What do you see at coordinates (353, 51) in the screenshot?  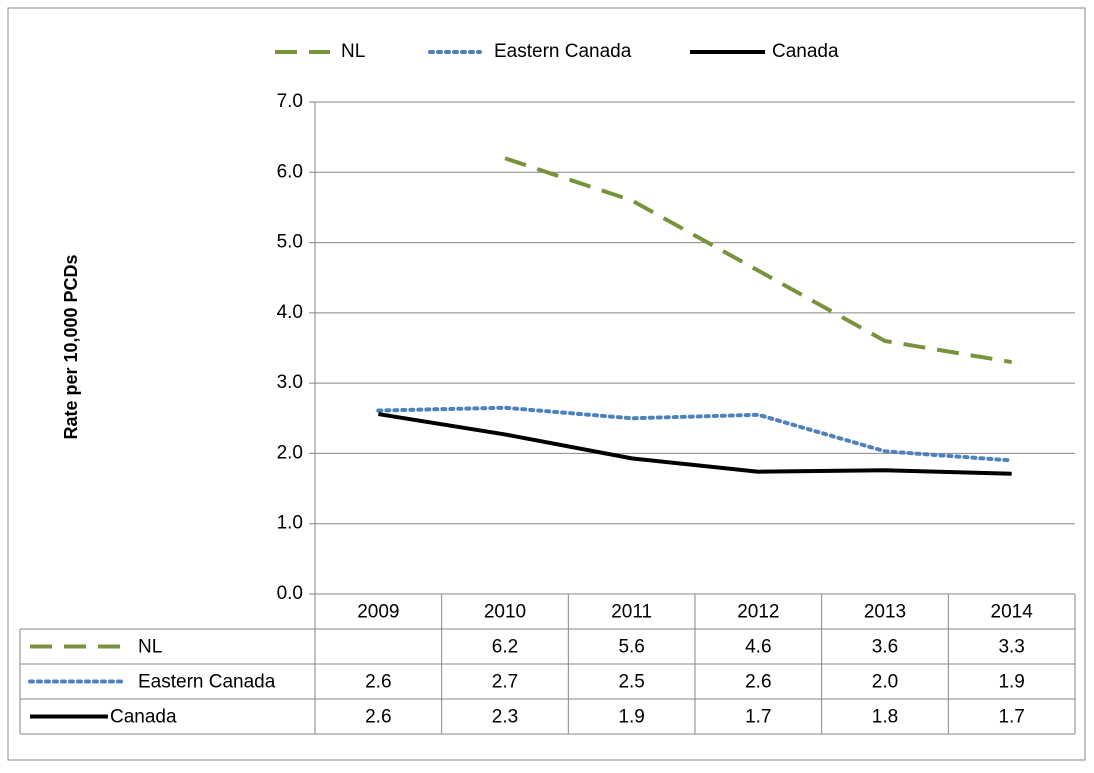 I see `legend-label: NL` at bounding box center [353, 51].